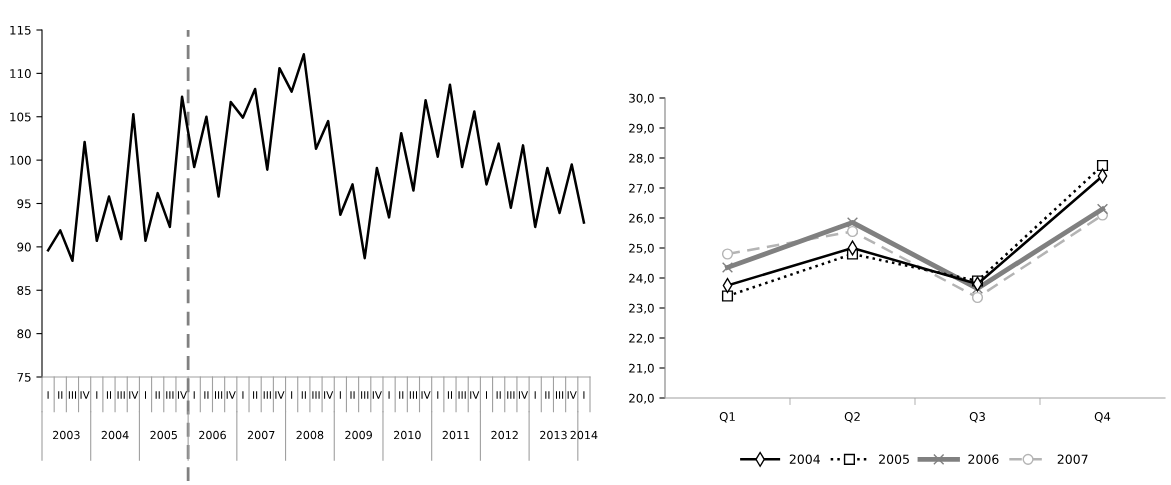 The height and width of the screenshot is (485, 1171). Describe the element at coordinates (212, 435) in the screenshot. I see `text: 2006` at that location.